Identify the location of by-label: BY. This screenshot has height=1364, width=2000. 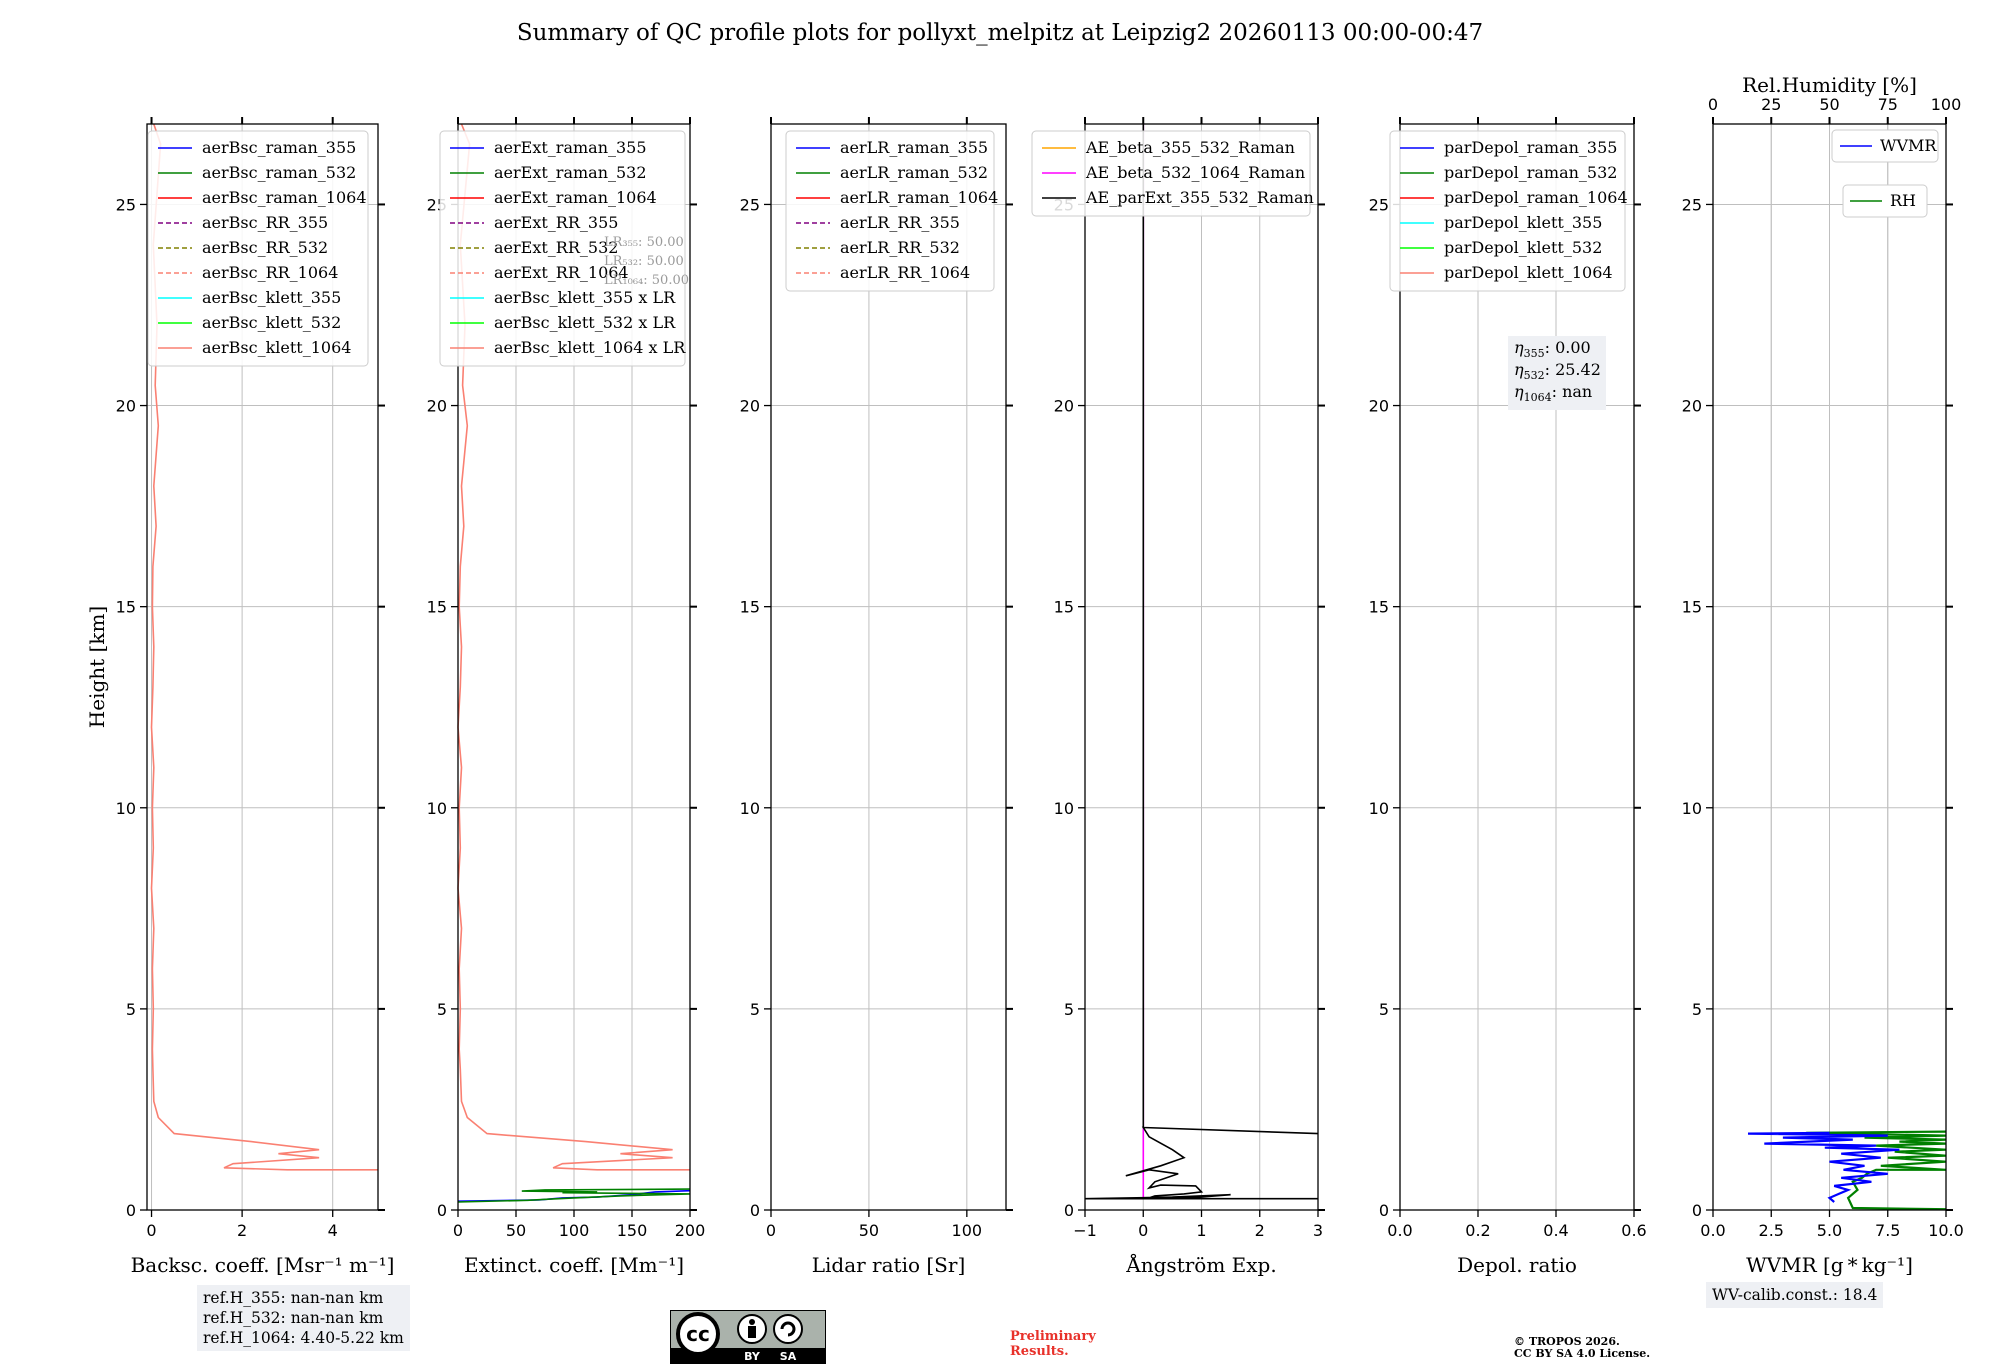
(752, 1356).